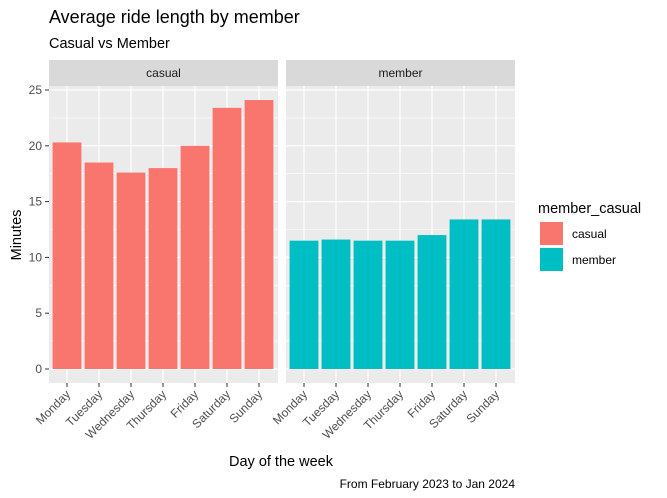  I want to click on bar-casual-friday, so click(195, 257).